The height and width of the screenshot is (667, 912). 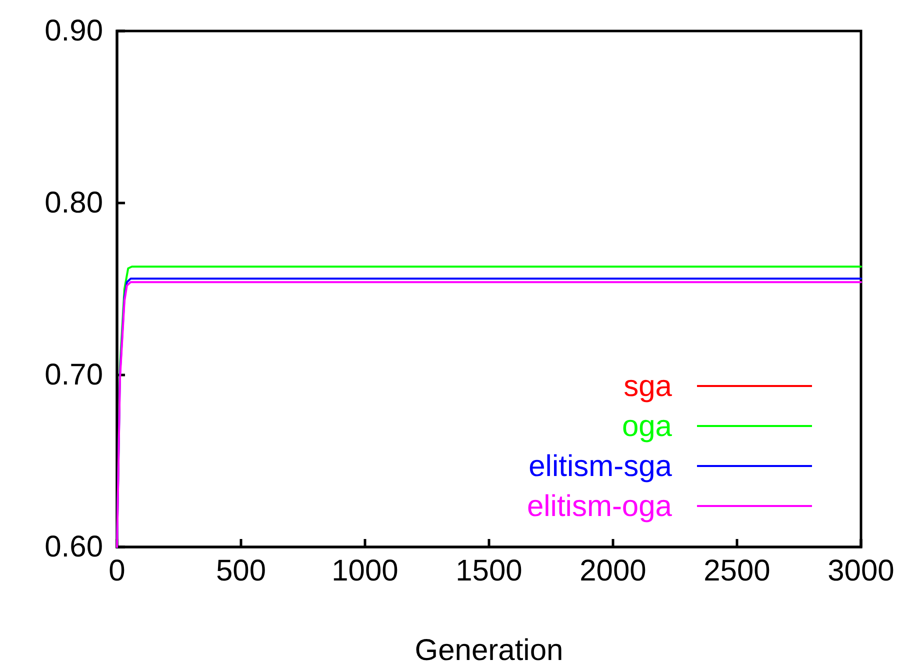 What do you see at coordinates (73, 203) in the screenshot?
I see `y-tick-label: 0.80` at bounding box center [73, 203].